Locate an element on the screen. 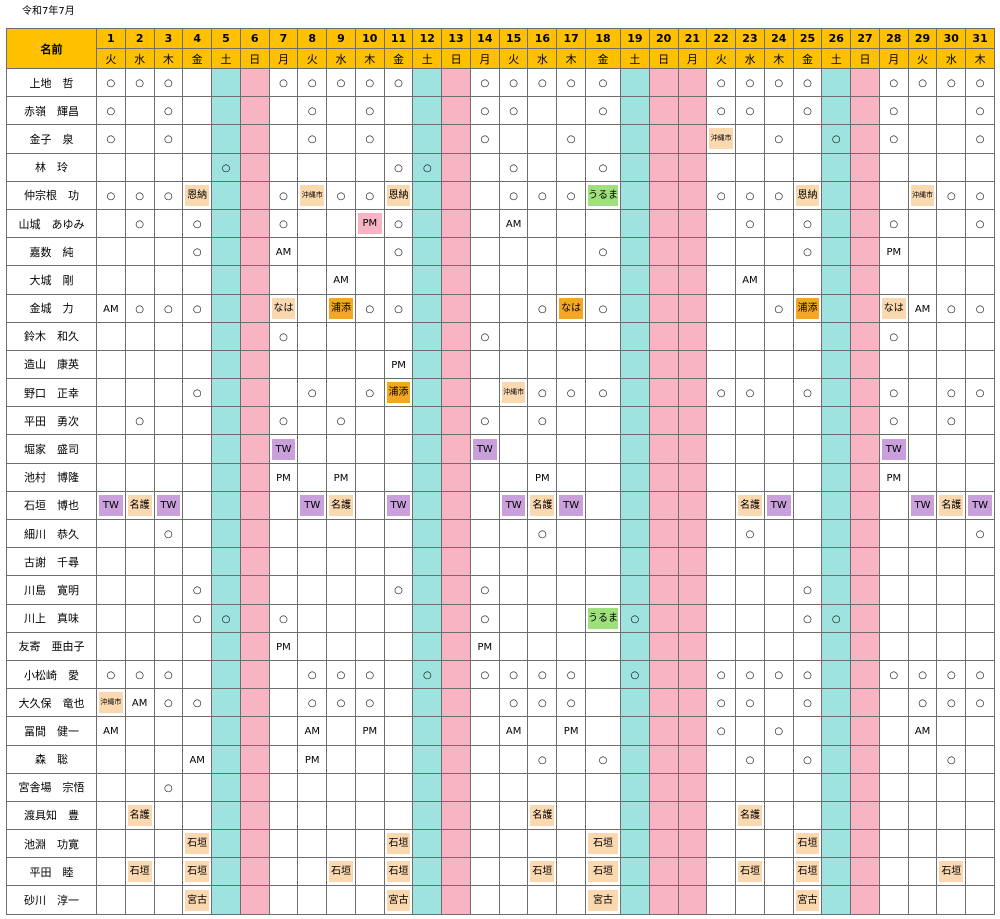 Image resolution: width=1000 pixels, height=919 pixels. schedule-cell: AM is located at coordinates (513, 731).